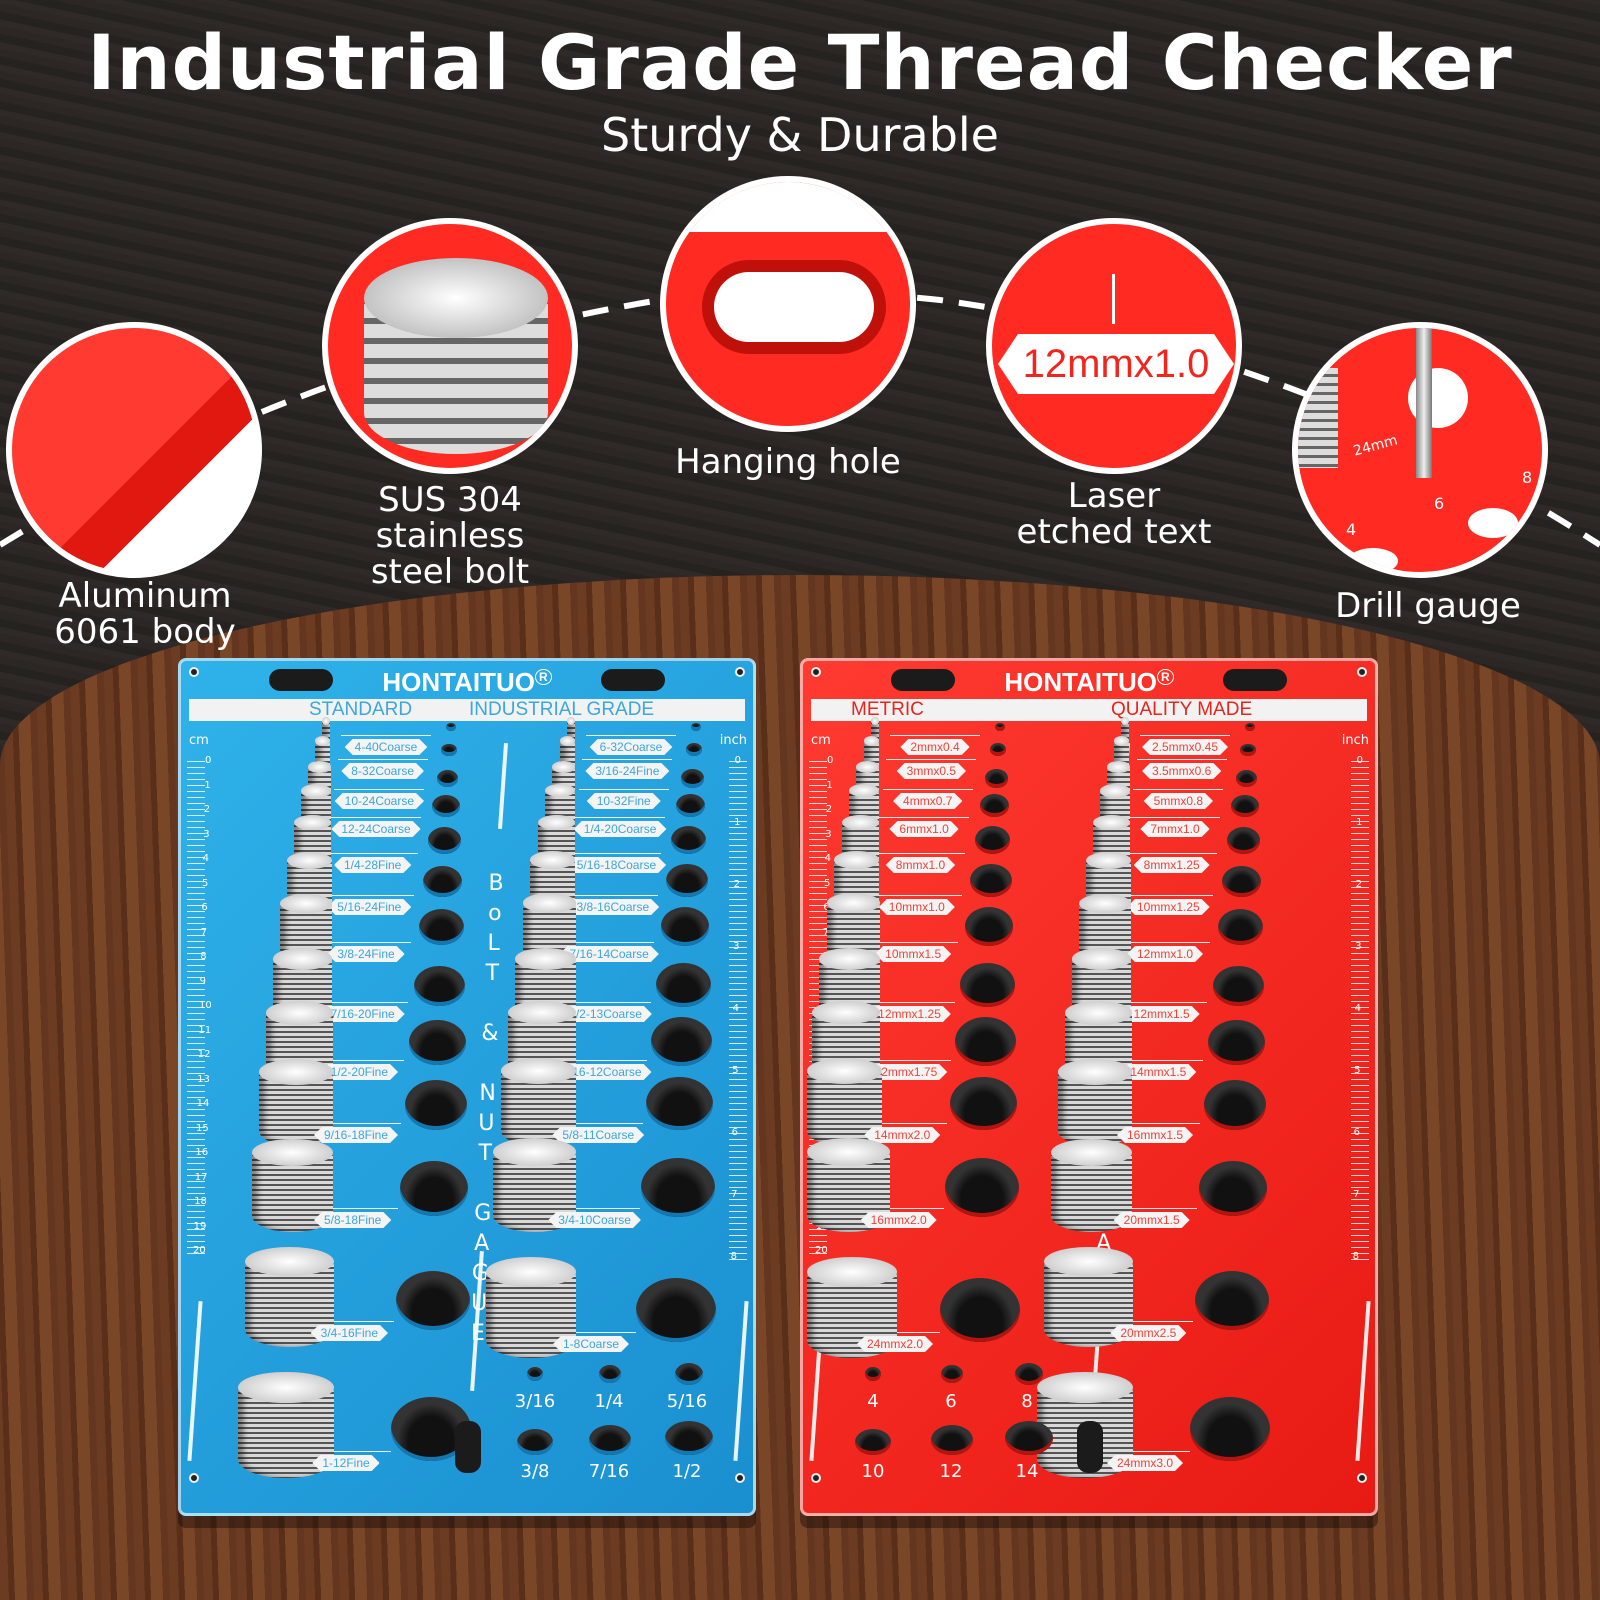  I want to click on thread-size-label: 14mmx2.0, so click(902, 1135).